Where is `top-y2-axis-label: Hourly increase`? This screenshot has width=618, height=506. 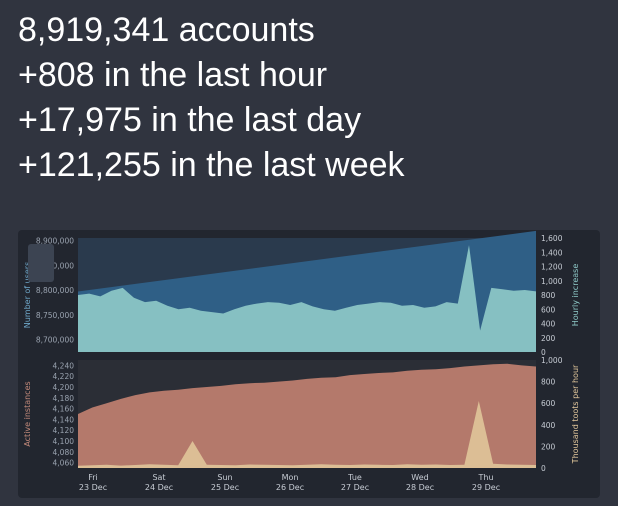
top-y2-axis-label: Hourly increase is located at coordinates (575, 295).